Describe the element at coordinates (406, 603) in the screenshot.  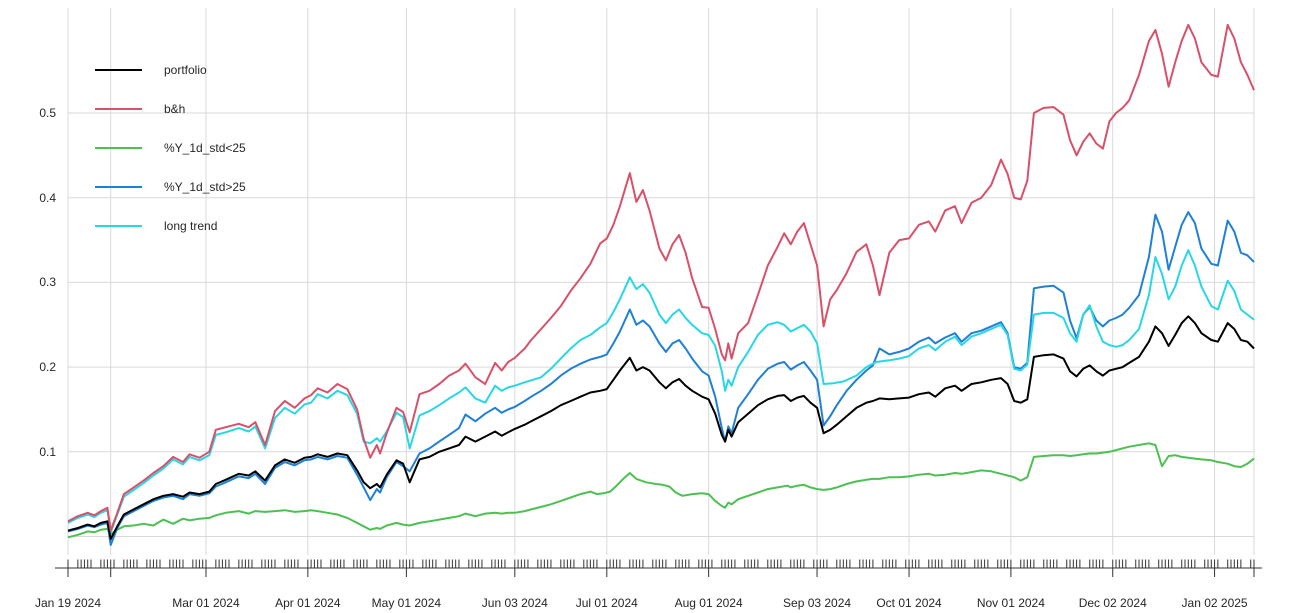
I see `x-tick-label: May 01 2024` at that location.